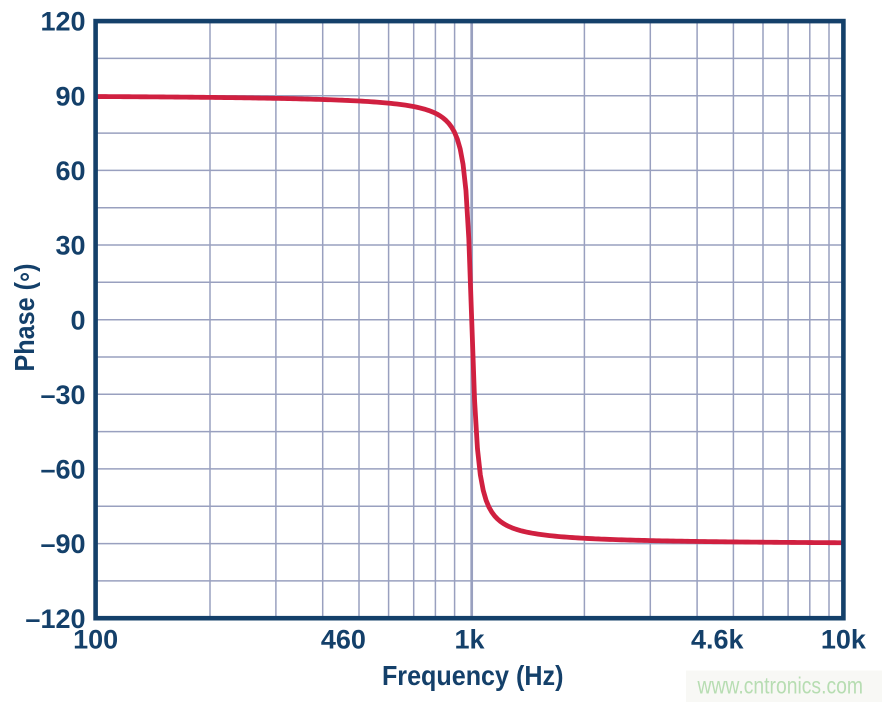 The width and height of the screenshot is (882, 702). What do you see at coordinates (70, 96) in the screenshot?
I see `svg-text: 90` at bounding box center [70, 96].